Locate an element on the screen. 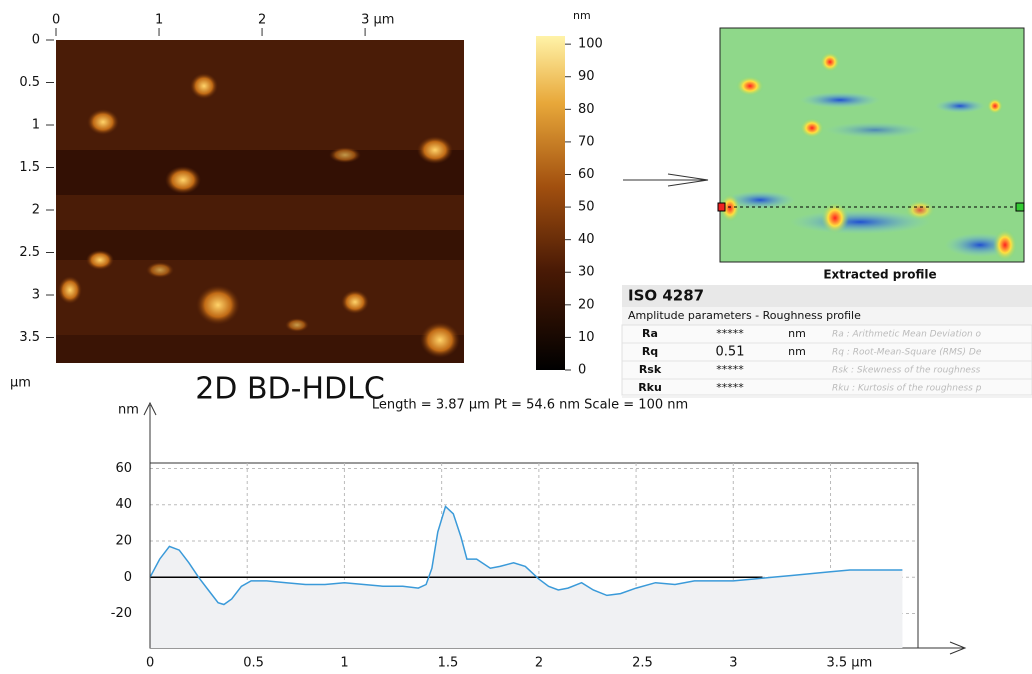 The image size is (1032, 674). table-title: ISO 4287 is located at coordinates (666, 296).